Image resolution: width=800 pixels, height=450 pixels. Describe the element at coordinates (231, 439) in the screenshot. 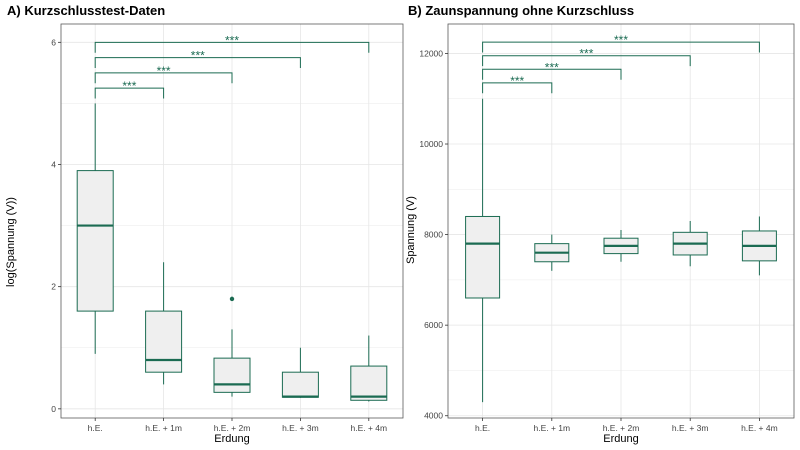

I see `panel-a-x-axis-title: Erdung` at that location.